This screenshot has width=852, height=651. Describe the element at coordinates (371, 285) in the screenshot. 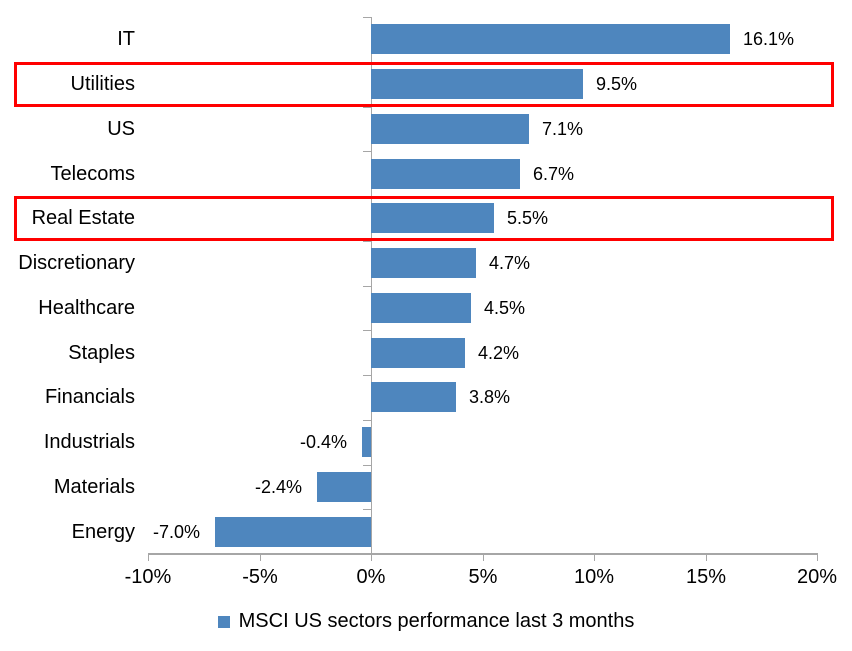

I see `zero-axis-line` at that location.